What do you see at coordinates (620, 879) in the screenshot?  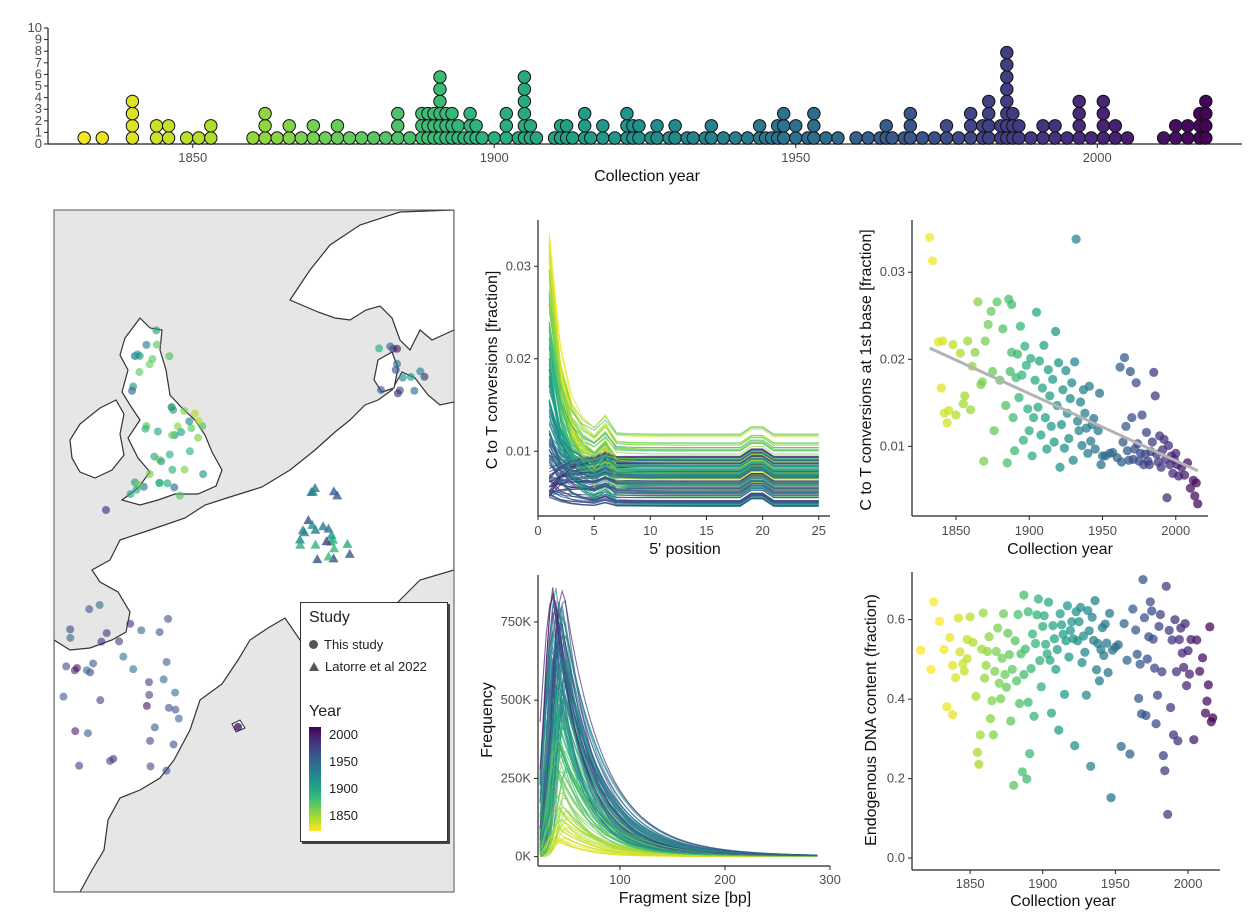 I see `x-tick-label: 100` at bounding box center [620, 879].